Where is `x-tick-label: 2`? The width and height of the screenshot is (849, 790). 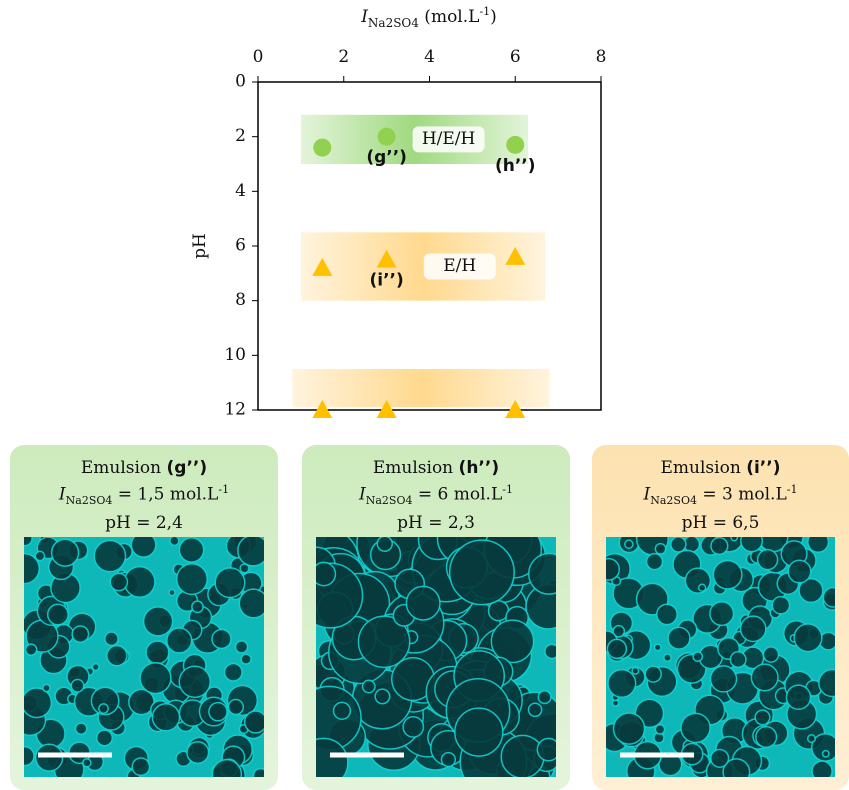
x-tick-label: 2 is located at coordinates (343, 57).